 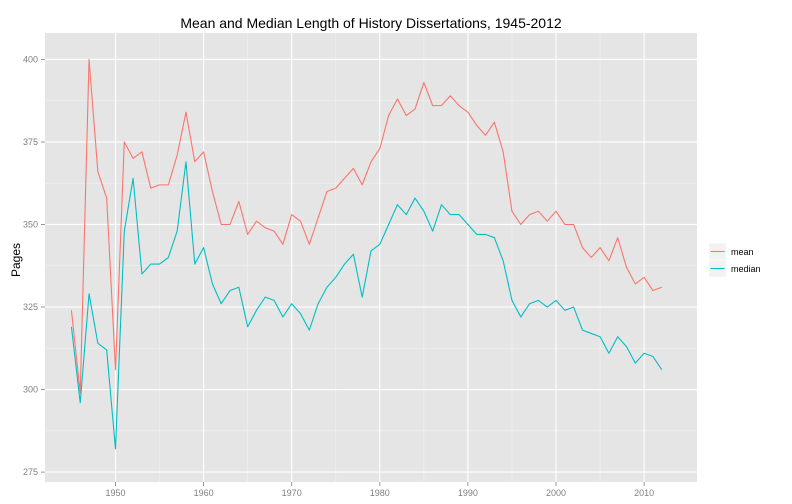 I want to click on y-axis-title: Pages, so click(x=16, y=260).